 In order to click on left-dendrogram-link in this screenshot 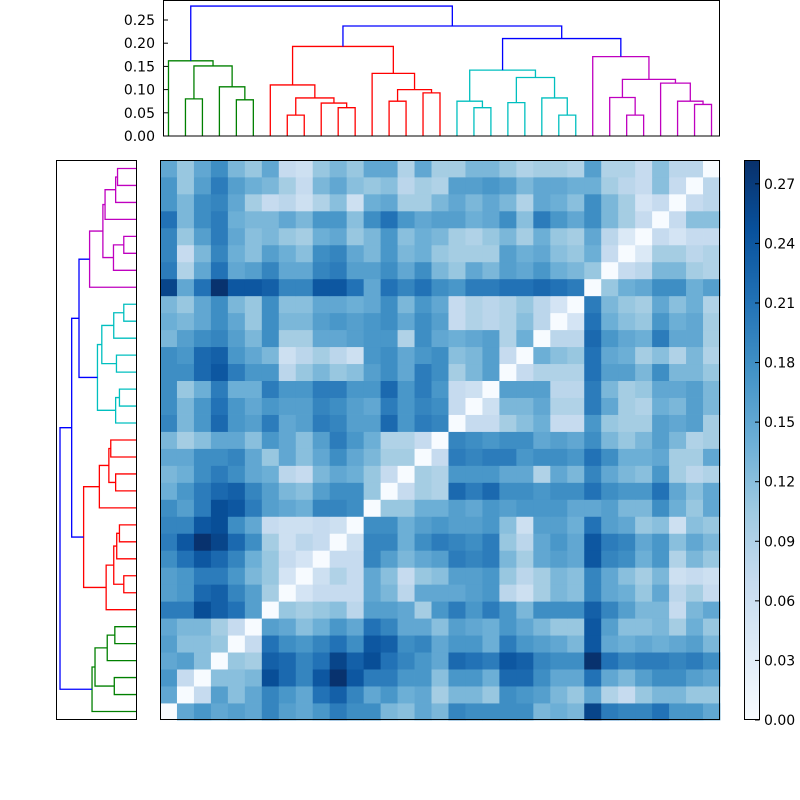, I will do `click(129, 312)`.